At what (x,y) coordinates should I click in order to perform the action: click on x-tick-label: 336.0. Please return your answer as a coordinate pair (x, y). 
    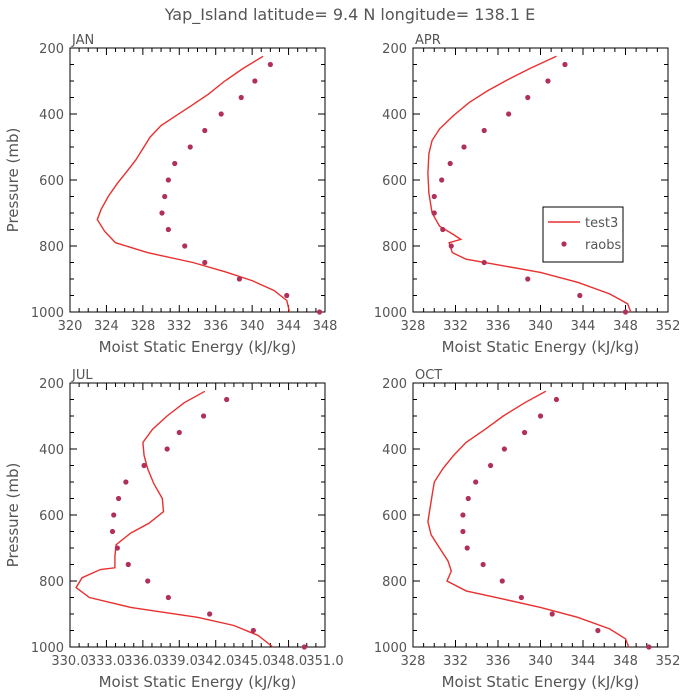
    Looking at the image, I should click on (142, 661).